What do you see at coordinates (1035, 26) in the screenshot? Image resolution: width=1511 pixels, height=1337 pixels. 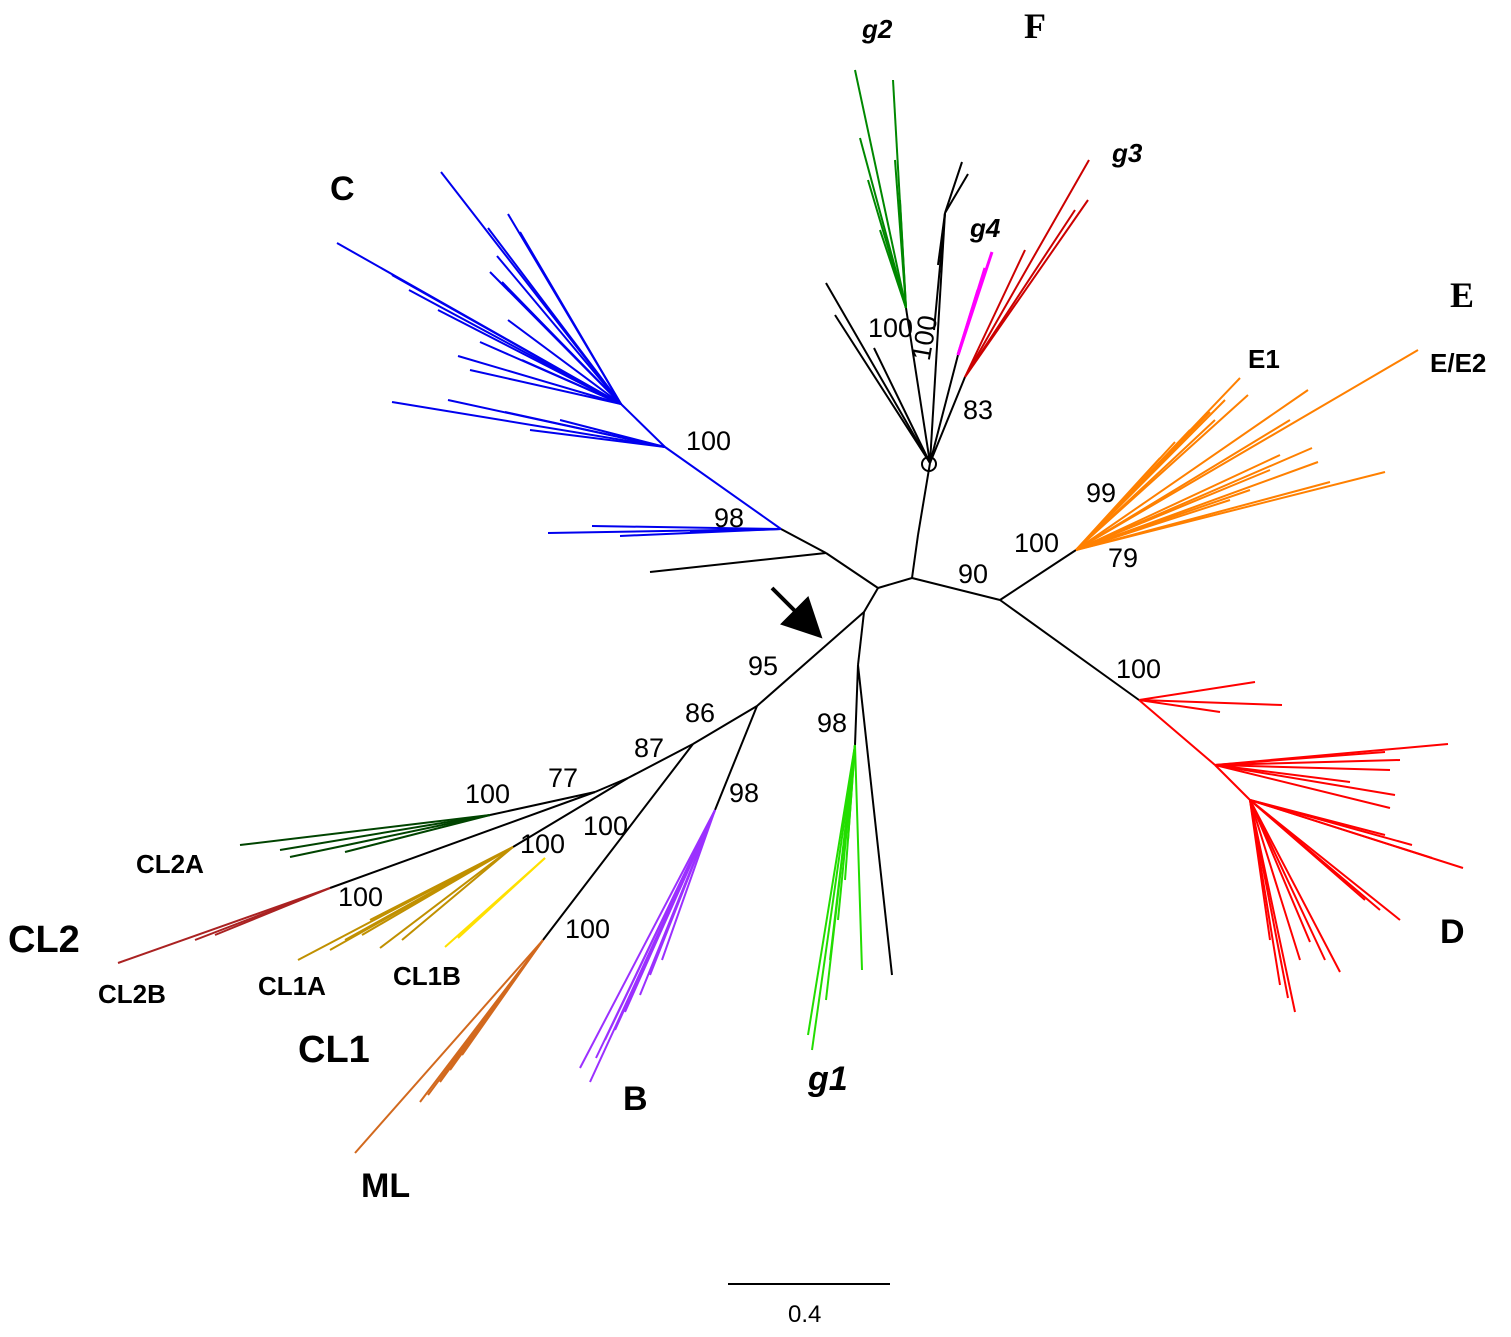 I see `clade-label-f: F` at bounding box center [1035, 26].